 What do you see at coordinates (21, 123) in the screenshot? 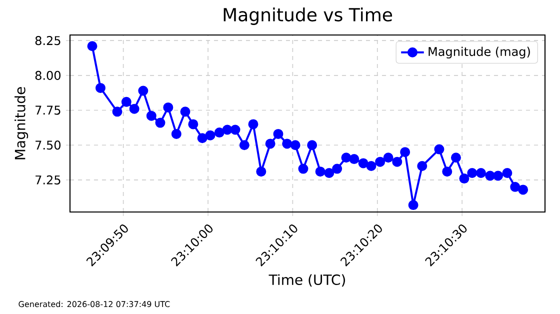
I see `y-axis-title: Magnitude` at bounding box center [21, 123].